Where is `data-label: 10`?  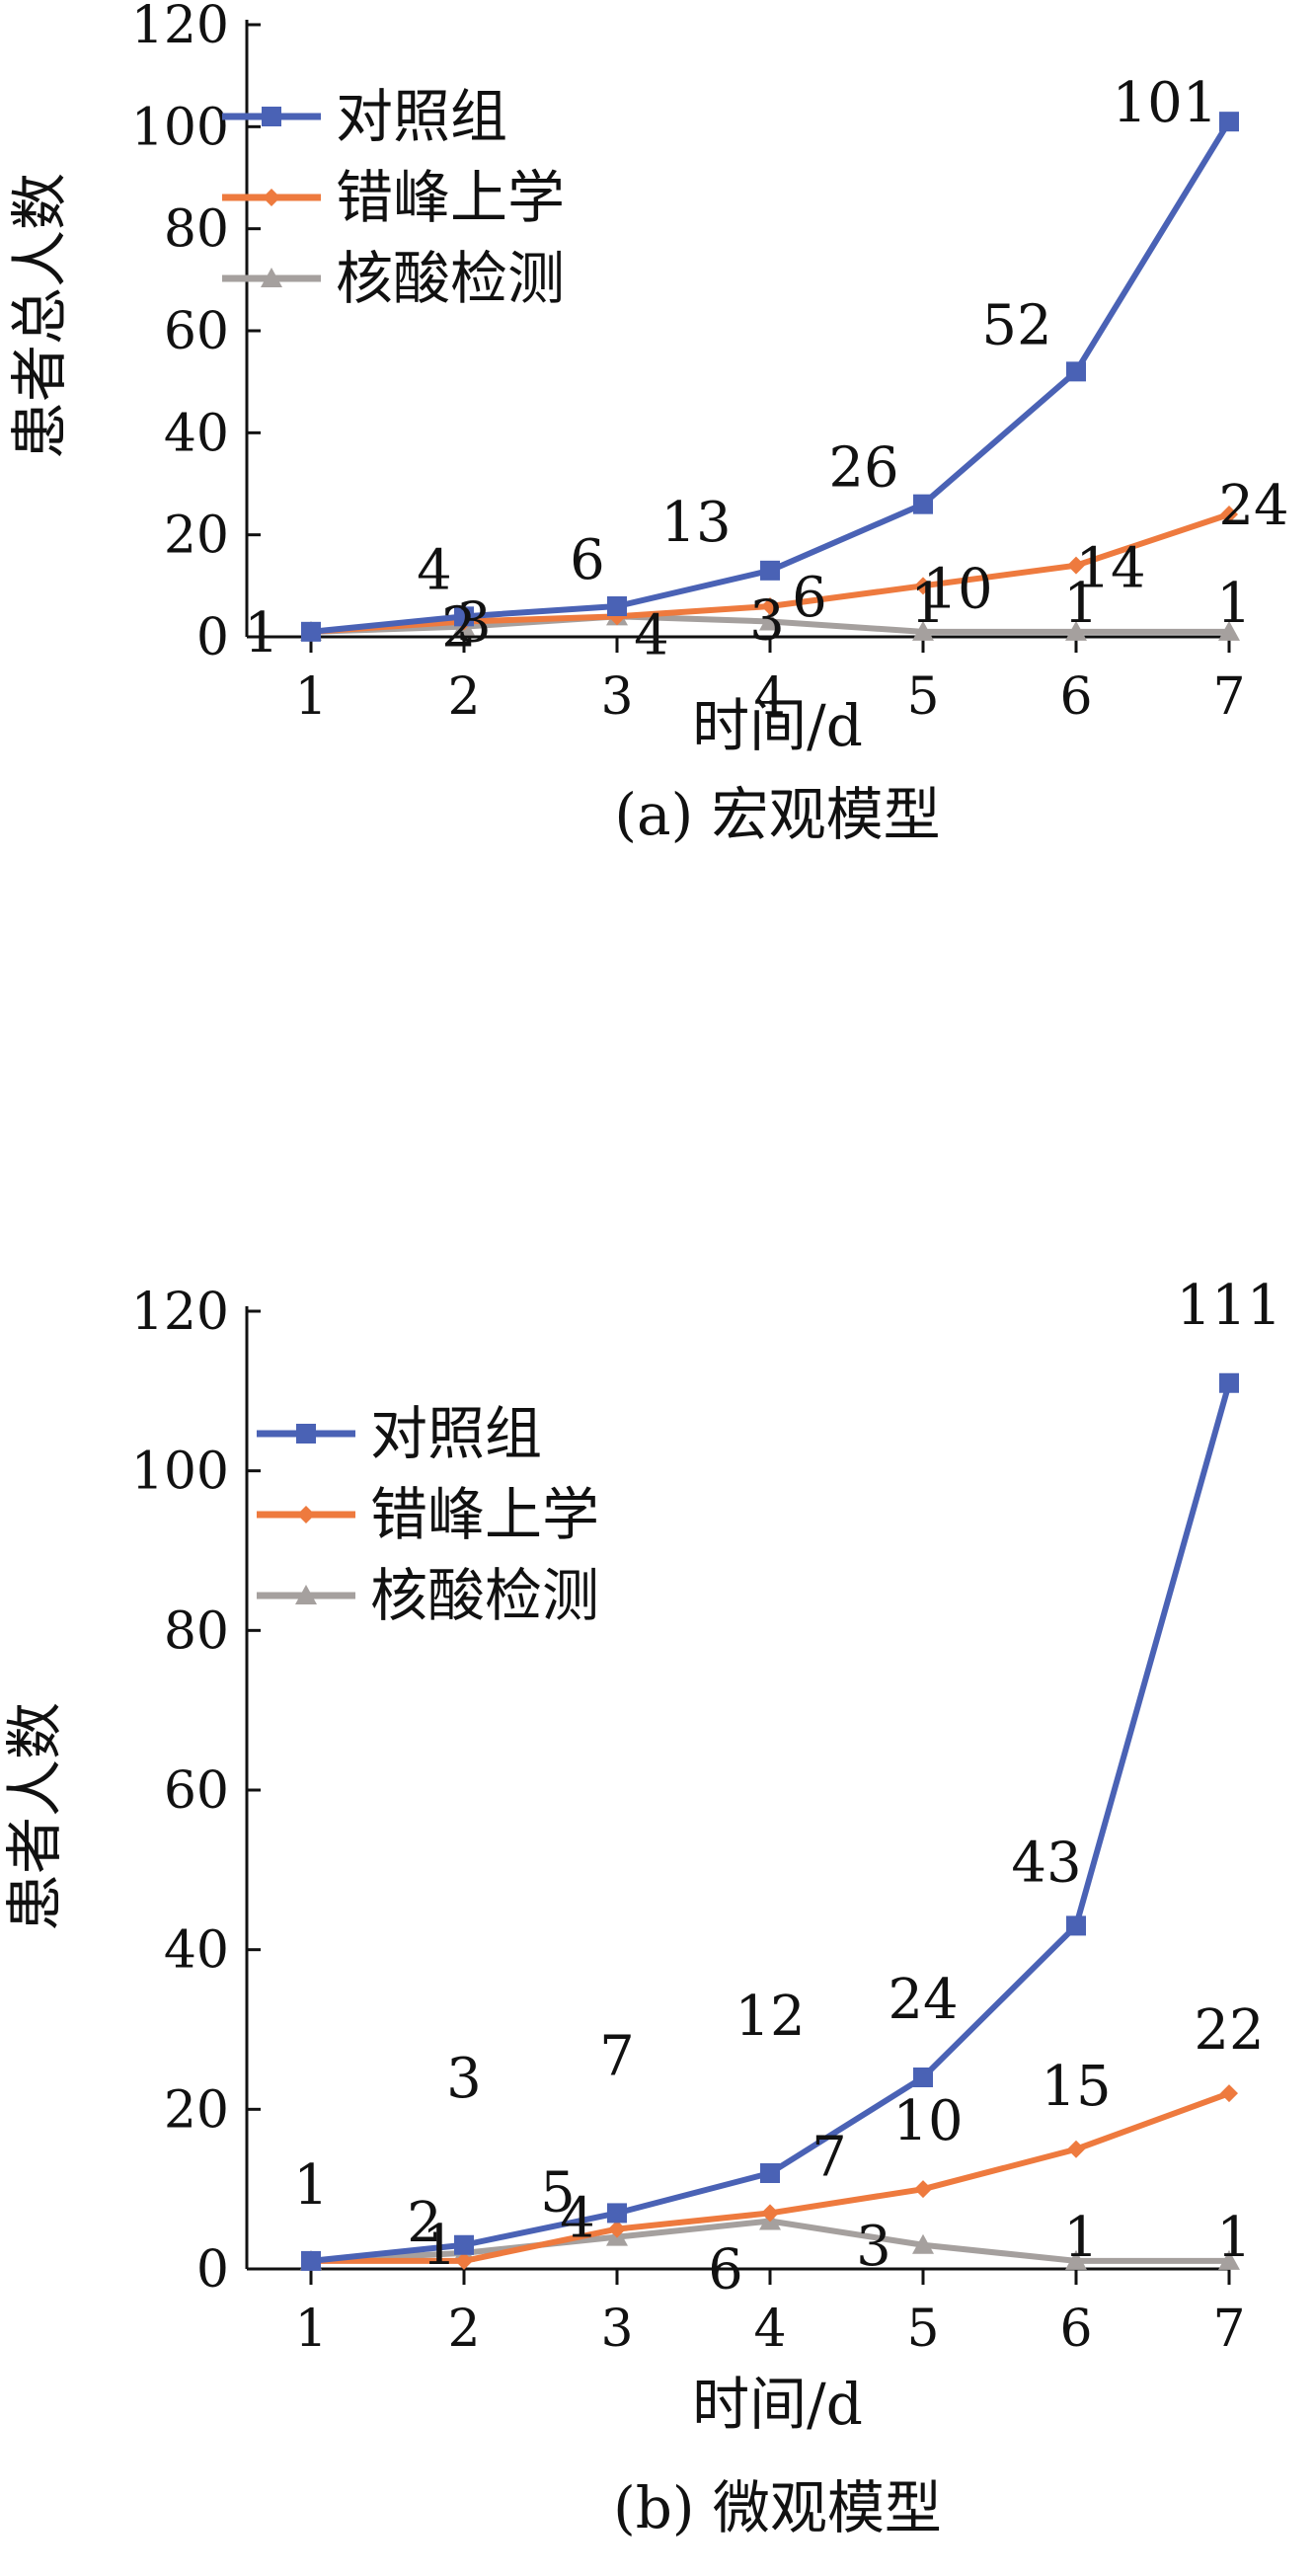 data-label: 10 is located at coordinates (928, 2121).